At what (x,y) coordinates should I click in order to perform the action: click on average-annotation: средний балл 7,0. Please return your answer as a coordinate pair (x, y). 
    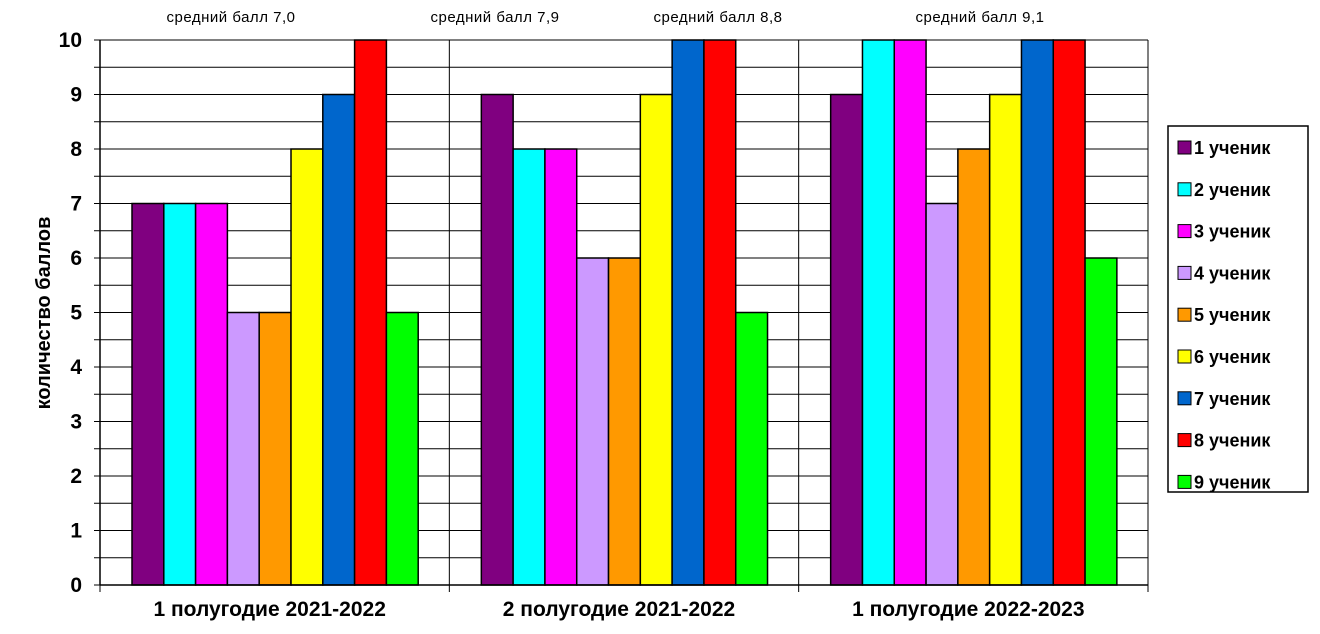
    Looking at the image, I should click on (231, 17).